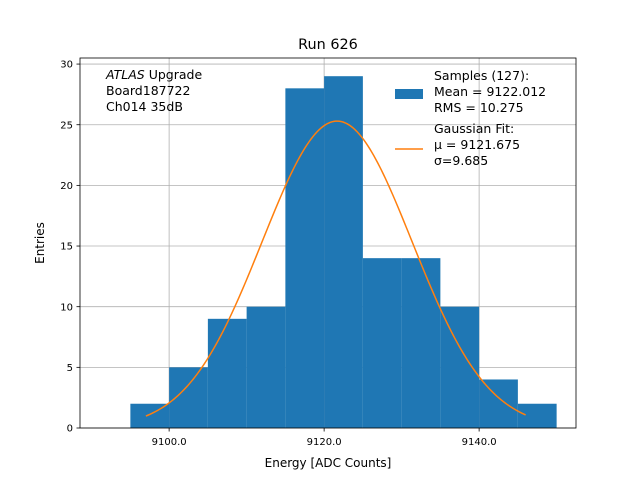 This screenshot has height=480, width=640. I want to click on x-tick-label: 9120.0, so click(324, 442).